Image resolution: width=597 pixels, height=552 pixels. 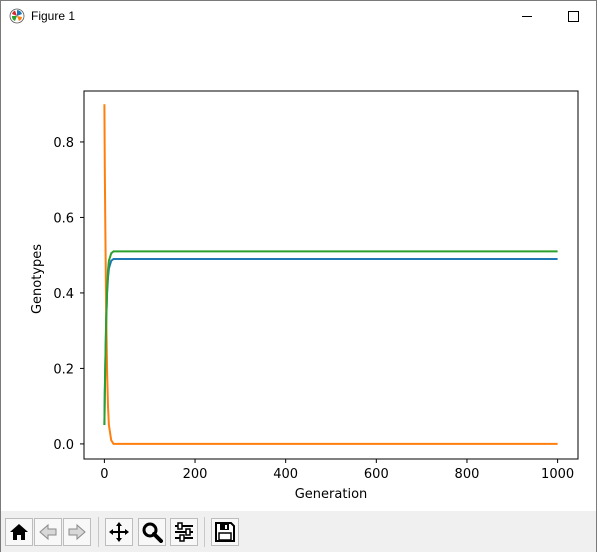 I want to click on pan-button, so click(x=119, y=532).